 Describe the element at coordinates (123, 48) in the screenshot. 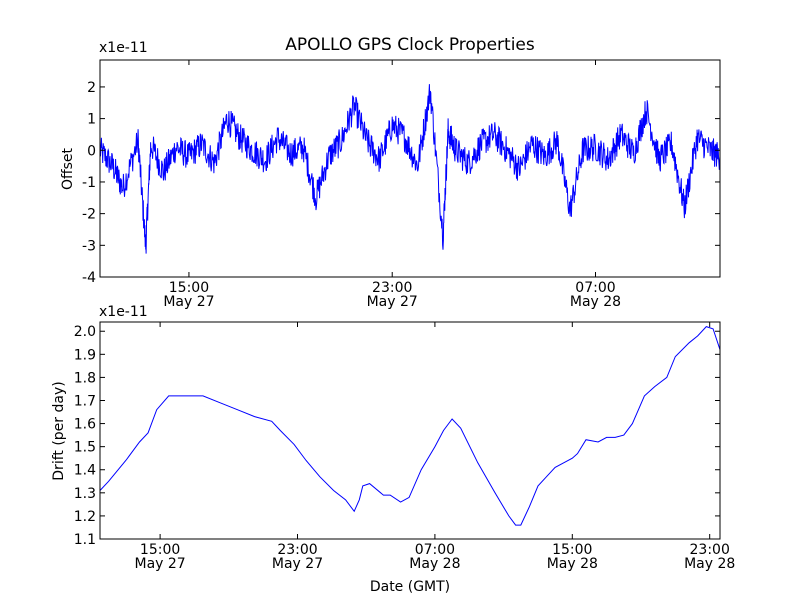

I see `offset-multiplier-label: x1e-11` at that location.